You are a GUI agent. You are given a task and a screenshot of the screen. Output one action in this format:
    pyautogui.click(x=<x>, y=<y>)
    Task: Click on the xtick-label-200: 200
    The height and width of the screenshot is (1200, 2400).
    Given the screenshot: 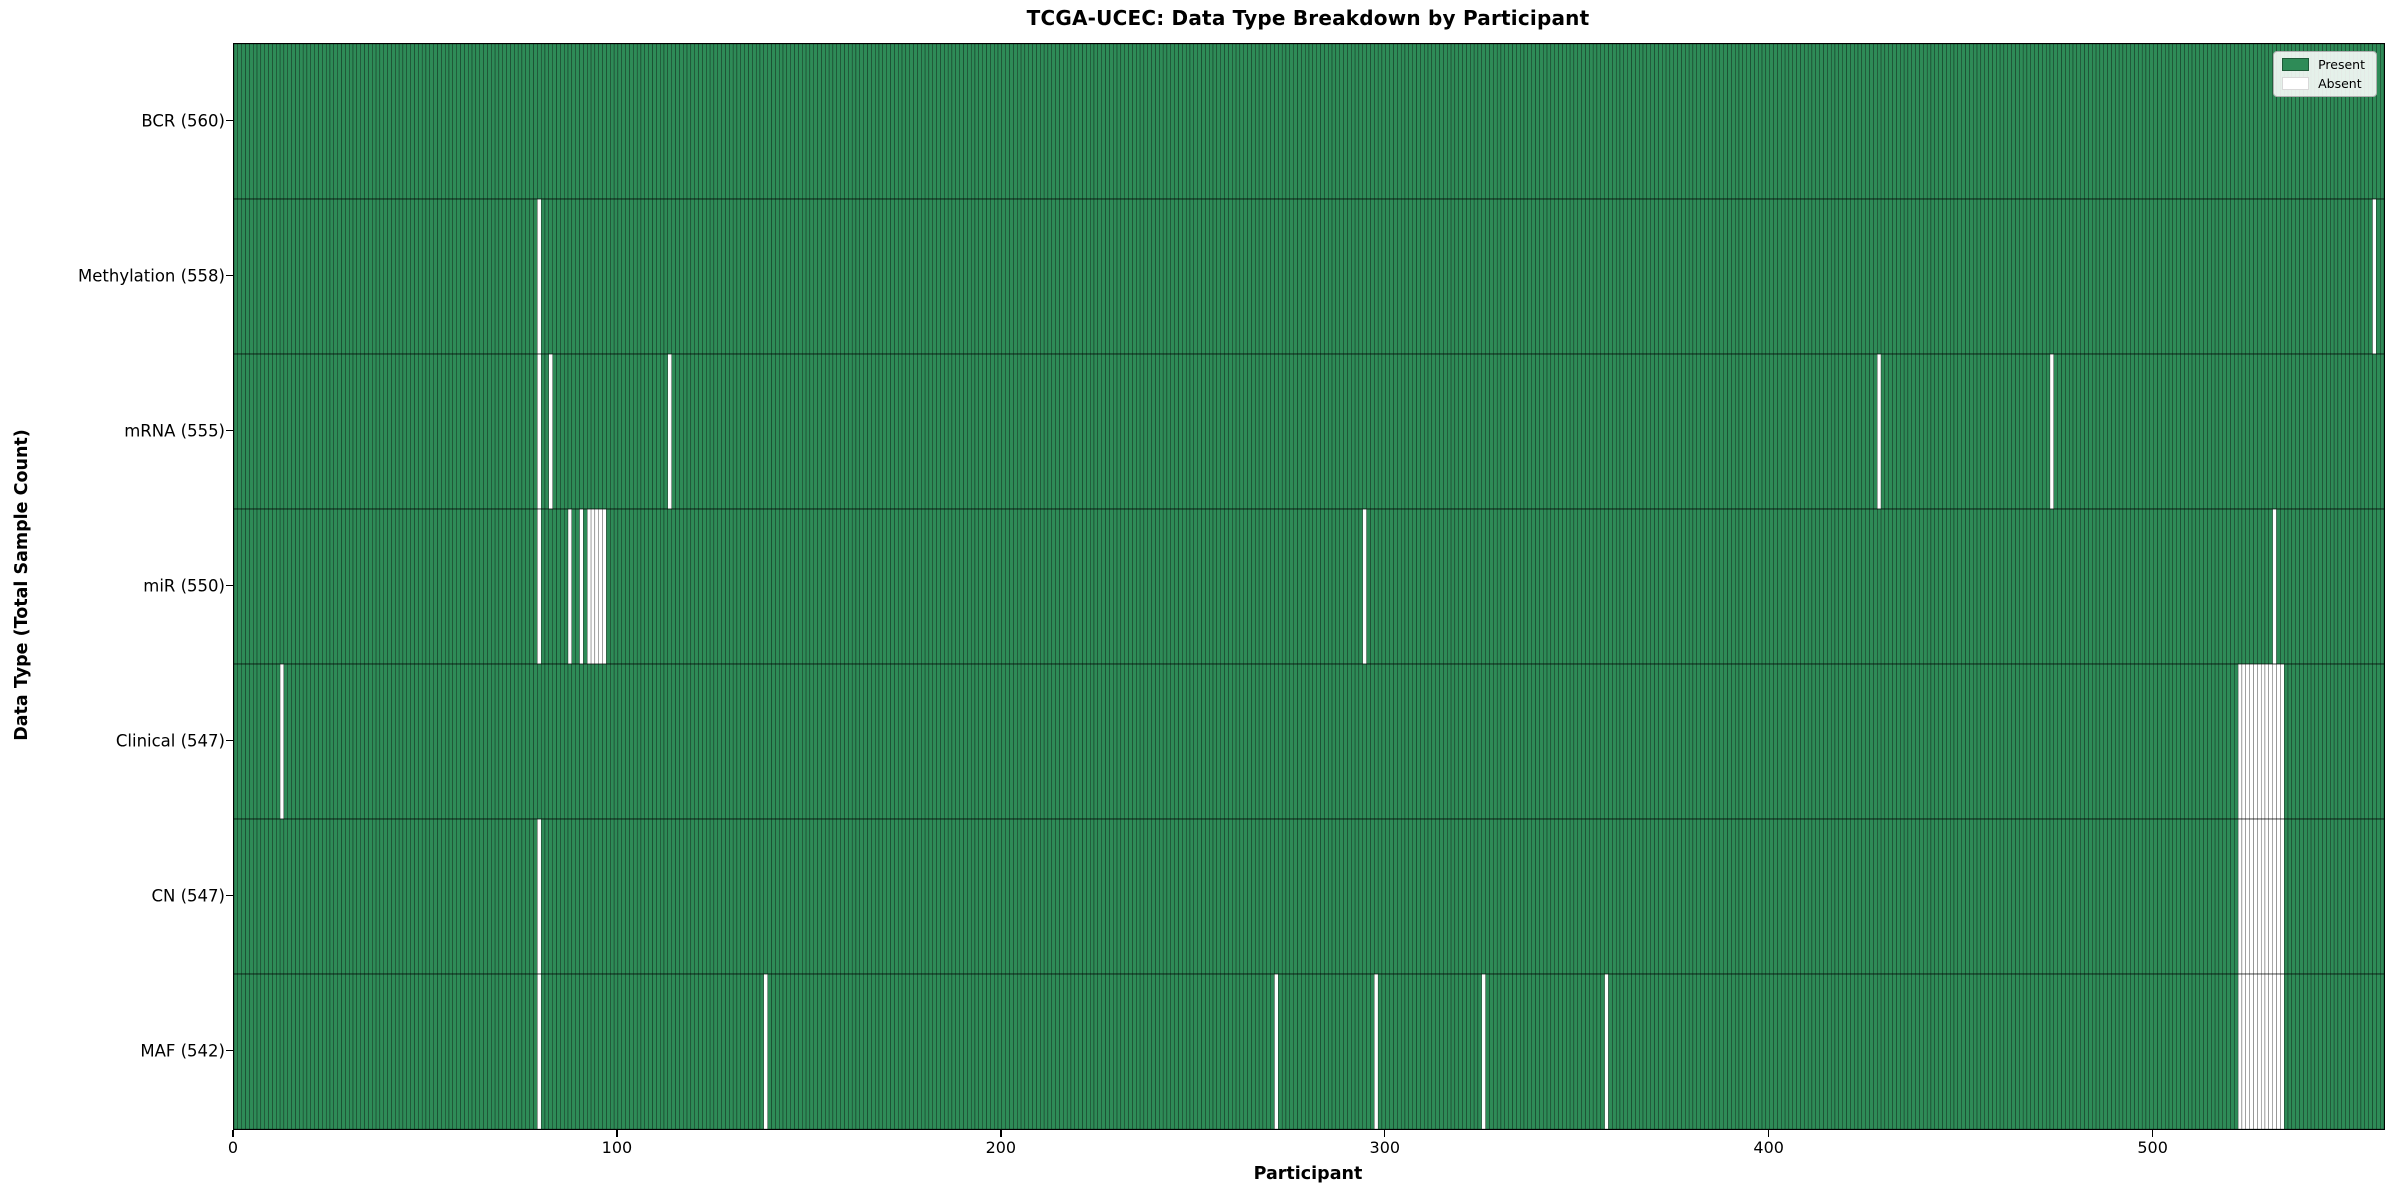 What is the action you would take?
    pyautogui.click(x=1001, y=1147)
    